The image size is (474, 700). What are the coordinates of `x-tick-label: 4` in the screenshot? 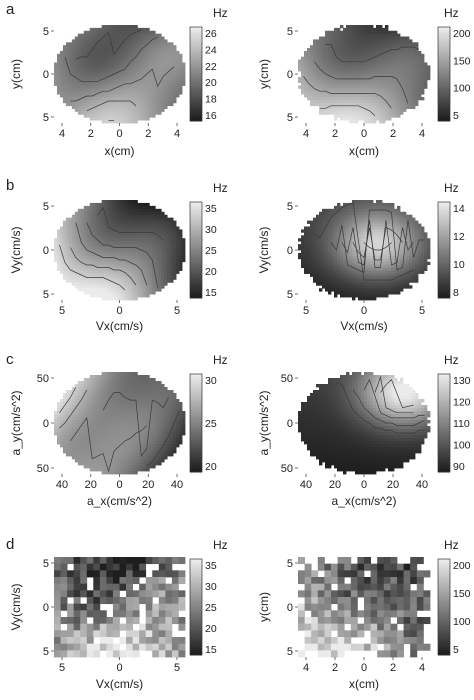 It's located at (422, 134).